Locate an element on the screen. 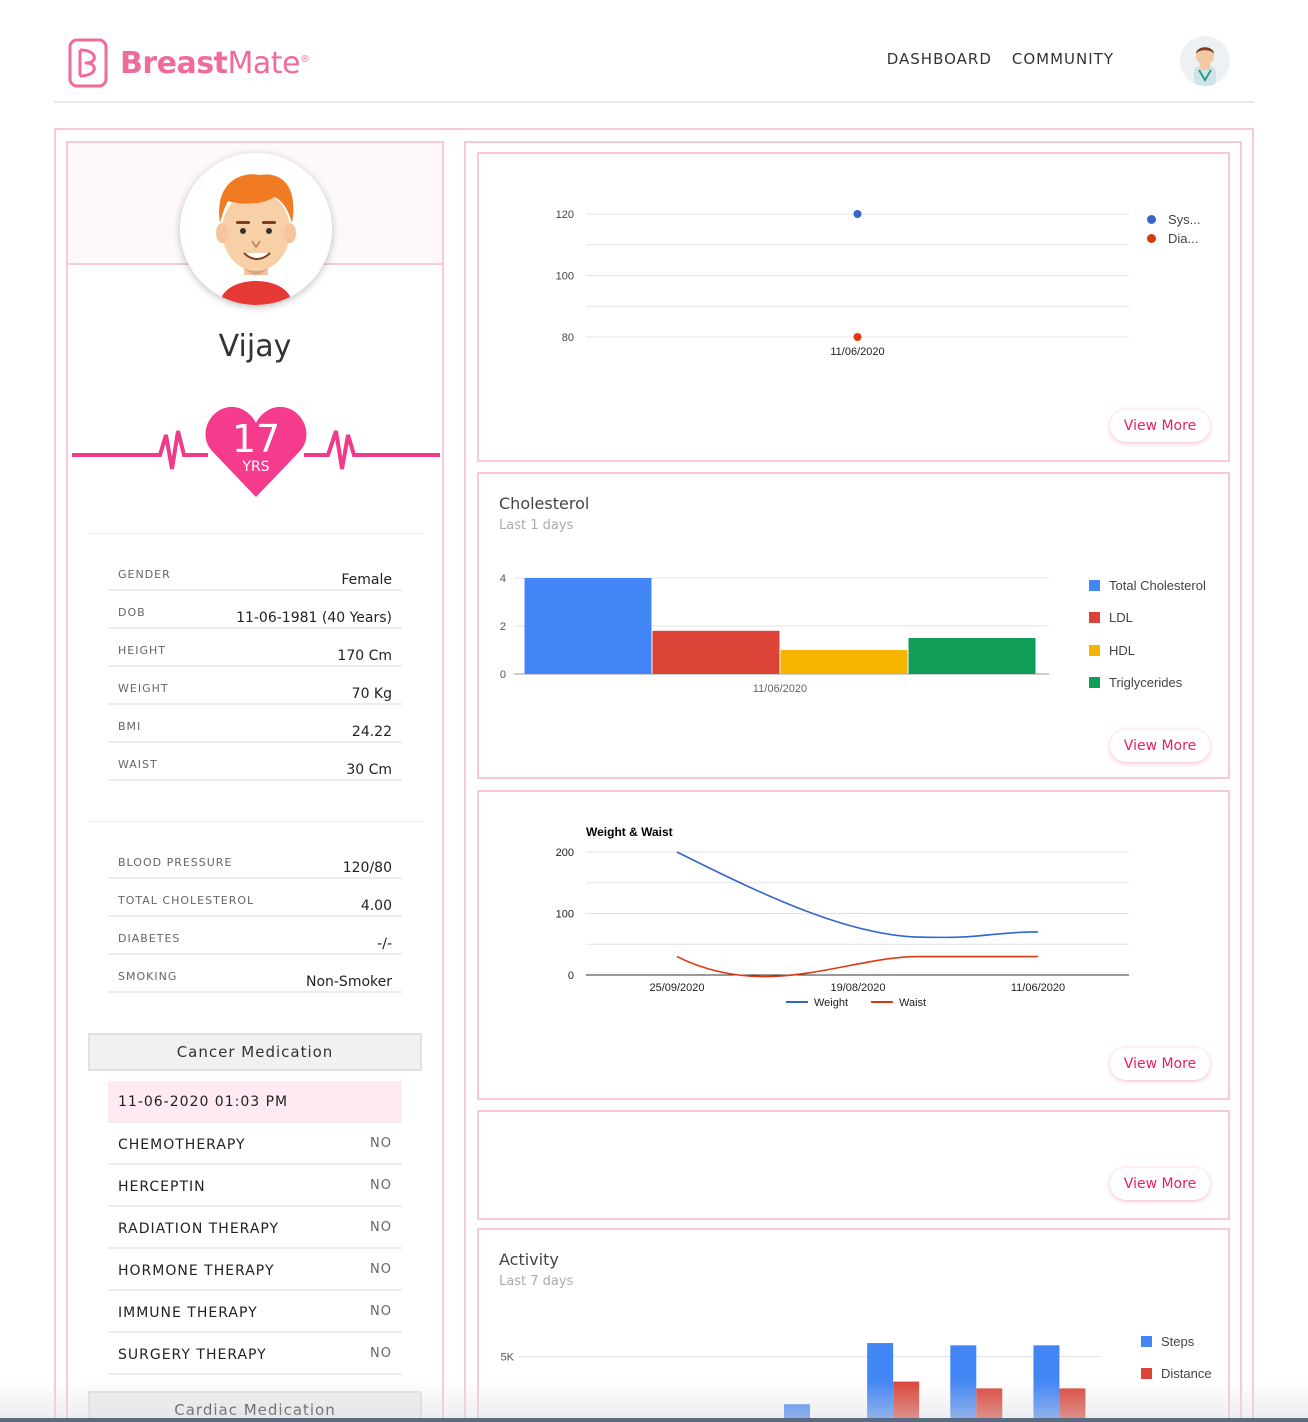  row-label: HORMONE THERAPY is located at coordinates (196, 1271).